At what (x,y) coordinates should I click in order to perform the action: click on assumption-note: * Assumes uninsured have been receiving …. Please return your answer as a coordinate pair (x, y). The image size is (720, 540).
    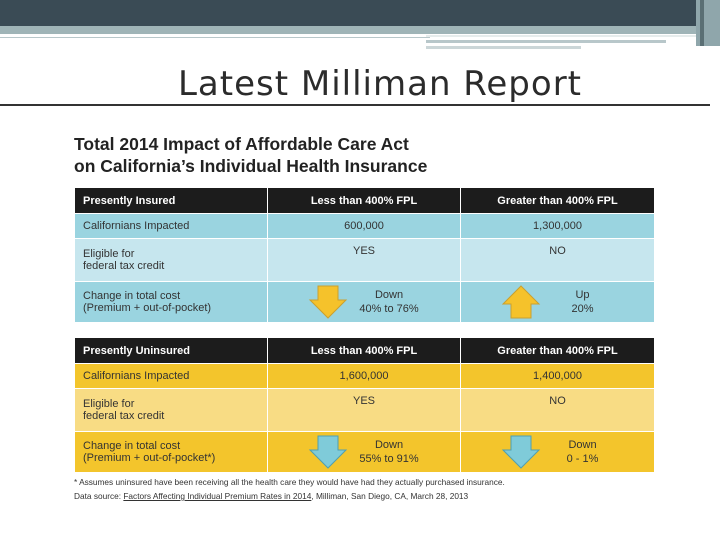
    Looking at the image, I should click on (289, 482).